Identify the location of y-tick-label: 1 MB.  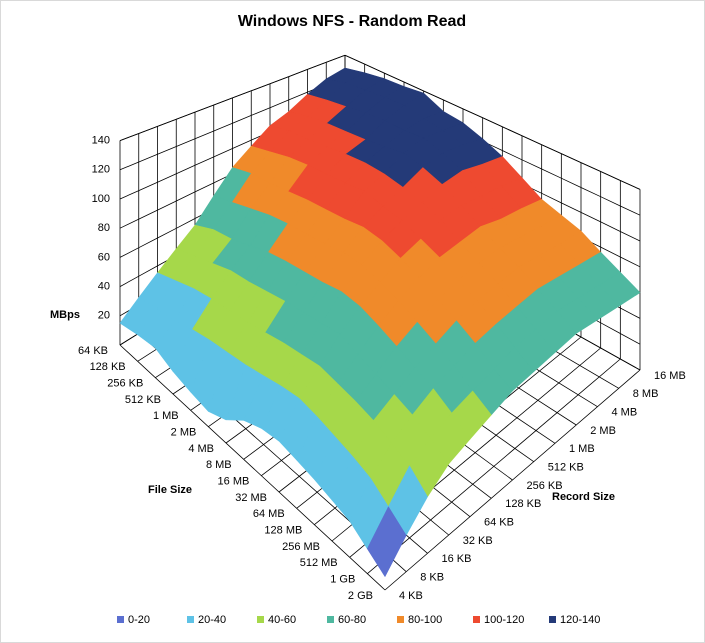
(582, 449).